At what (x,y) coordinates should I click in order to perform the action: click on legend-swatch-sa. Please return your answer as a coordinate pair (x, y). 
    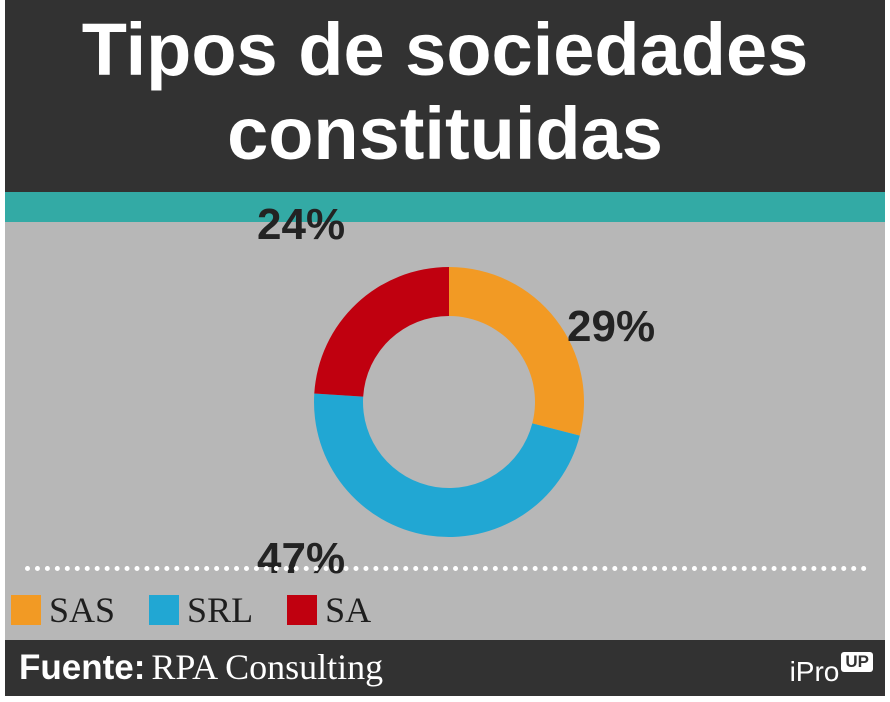
    Looking at the image, I should click on (302, 610).